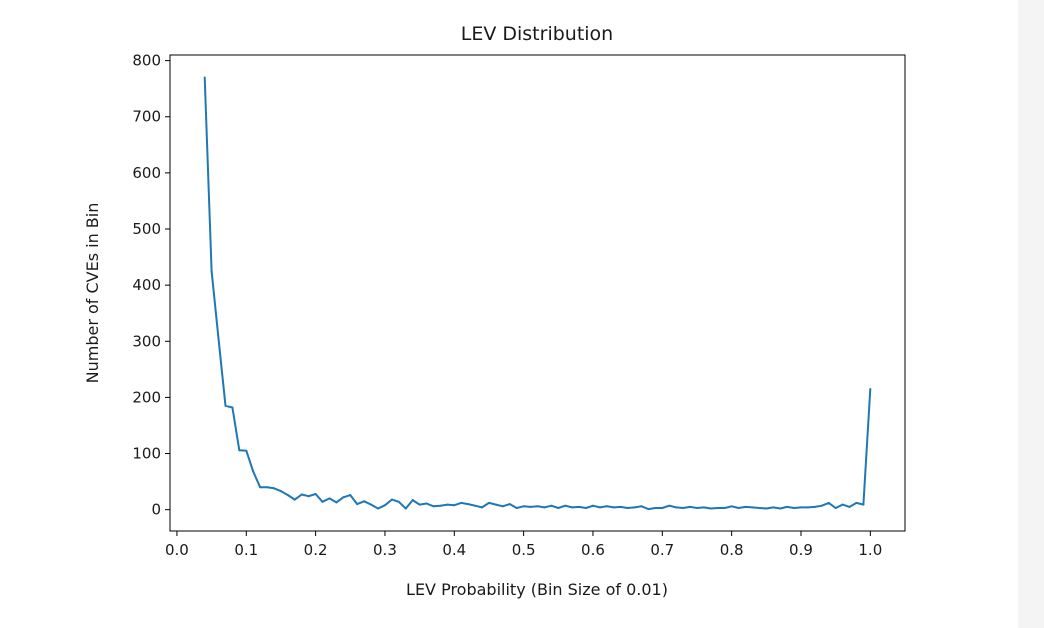 Image resolution: width=1044 pixels, height=628 pixels. Describe the element at coordinates (454, 550) in the screenshot. I see `x-tick-label: 0.4` at that location.